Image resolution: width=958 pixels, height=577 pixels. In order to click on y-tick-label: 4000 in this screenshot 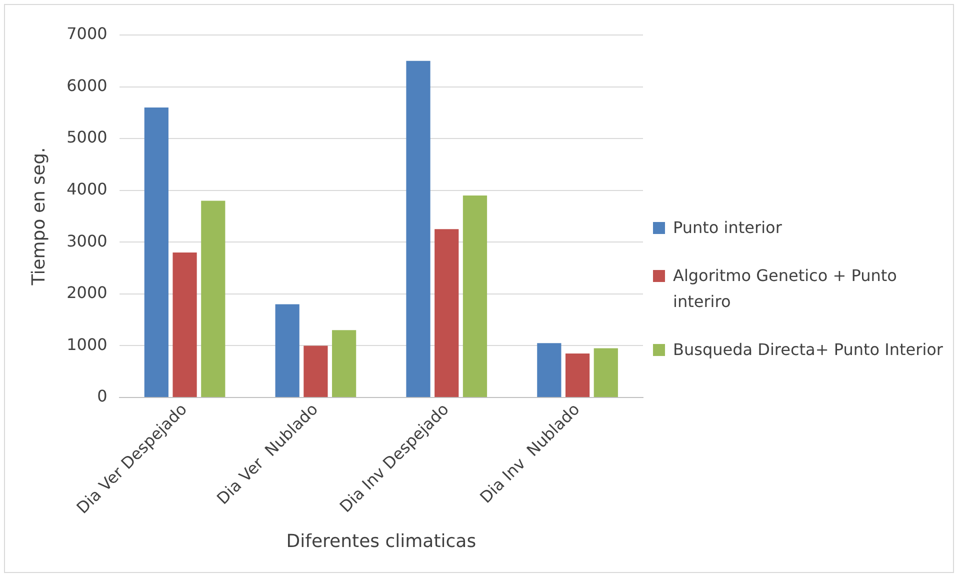, I will do `click(87, 189)`.